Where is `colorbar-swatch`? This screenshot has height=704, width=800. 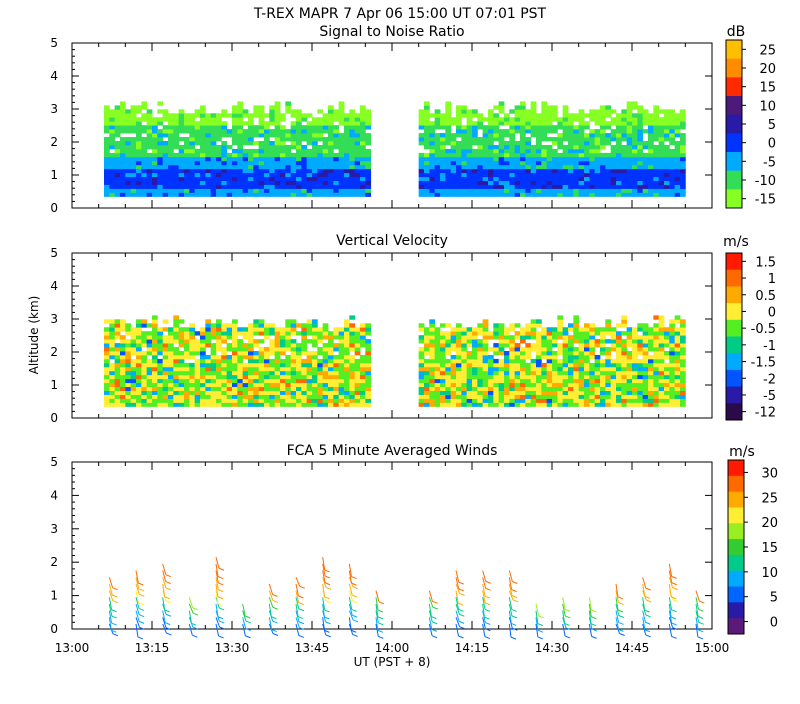
colorbar-swatch is located at coordinates (734, 262).